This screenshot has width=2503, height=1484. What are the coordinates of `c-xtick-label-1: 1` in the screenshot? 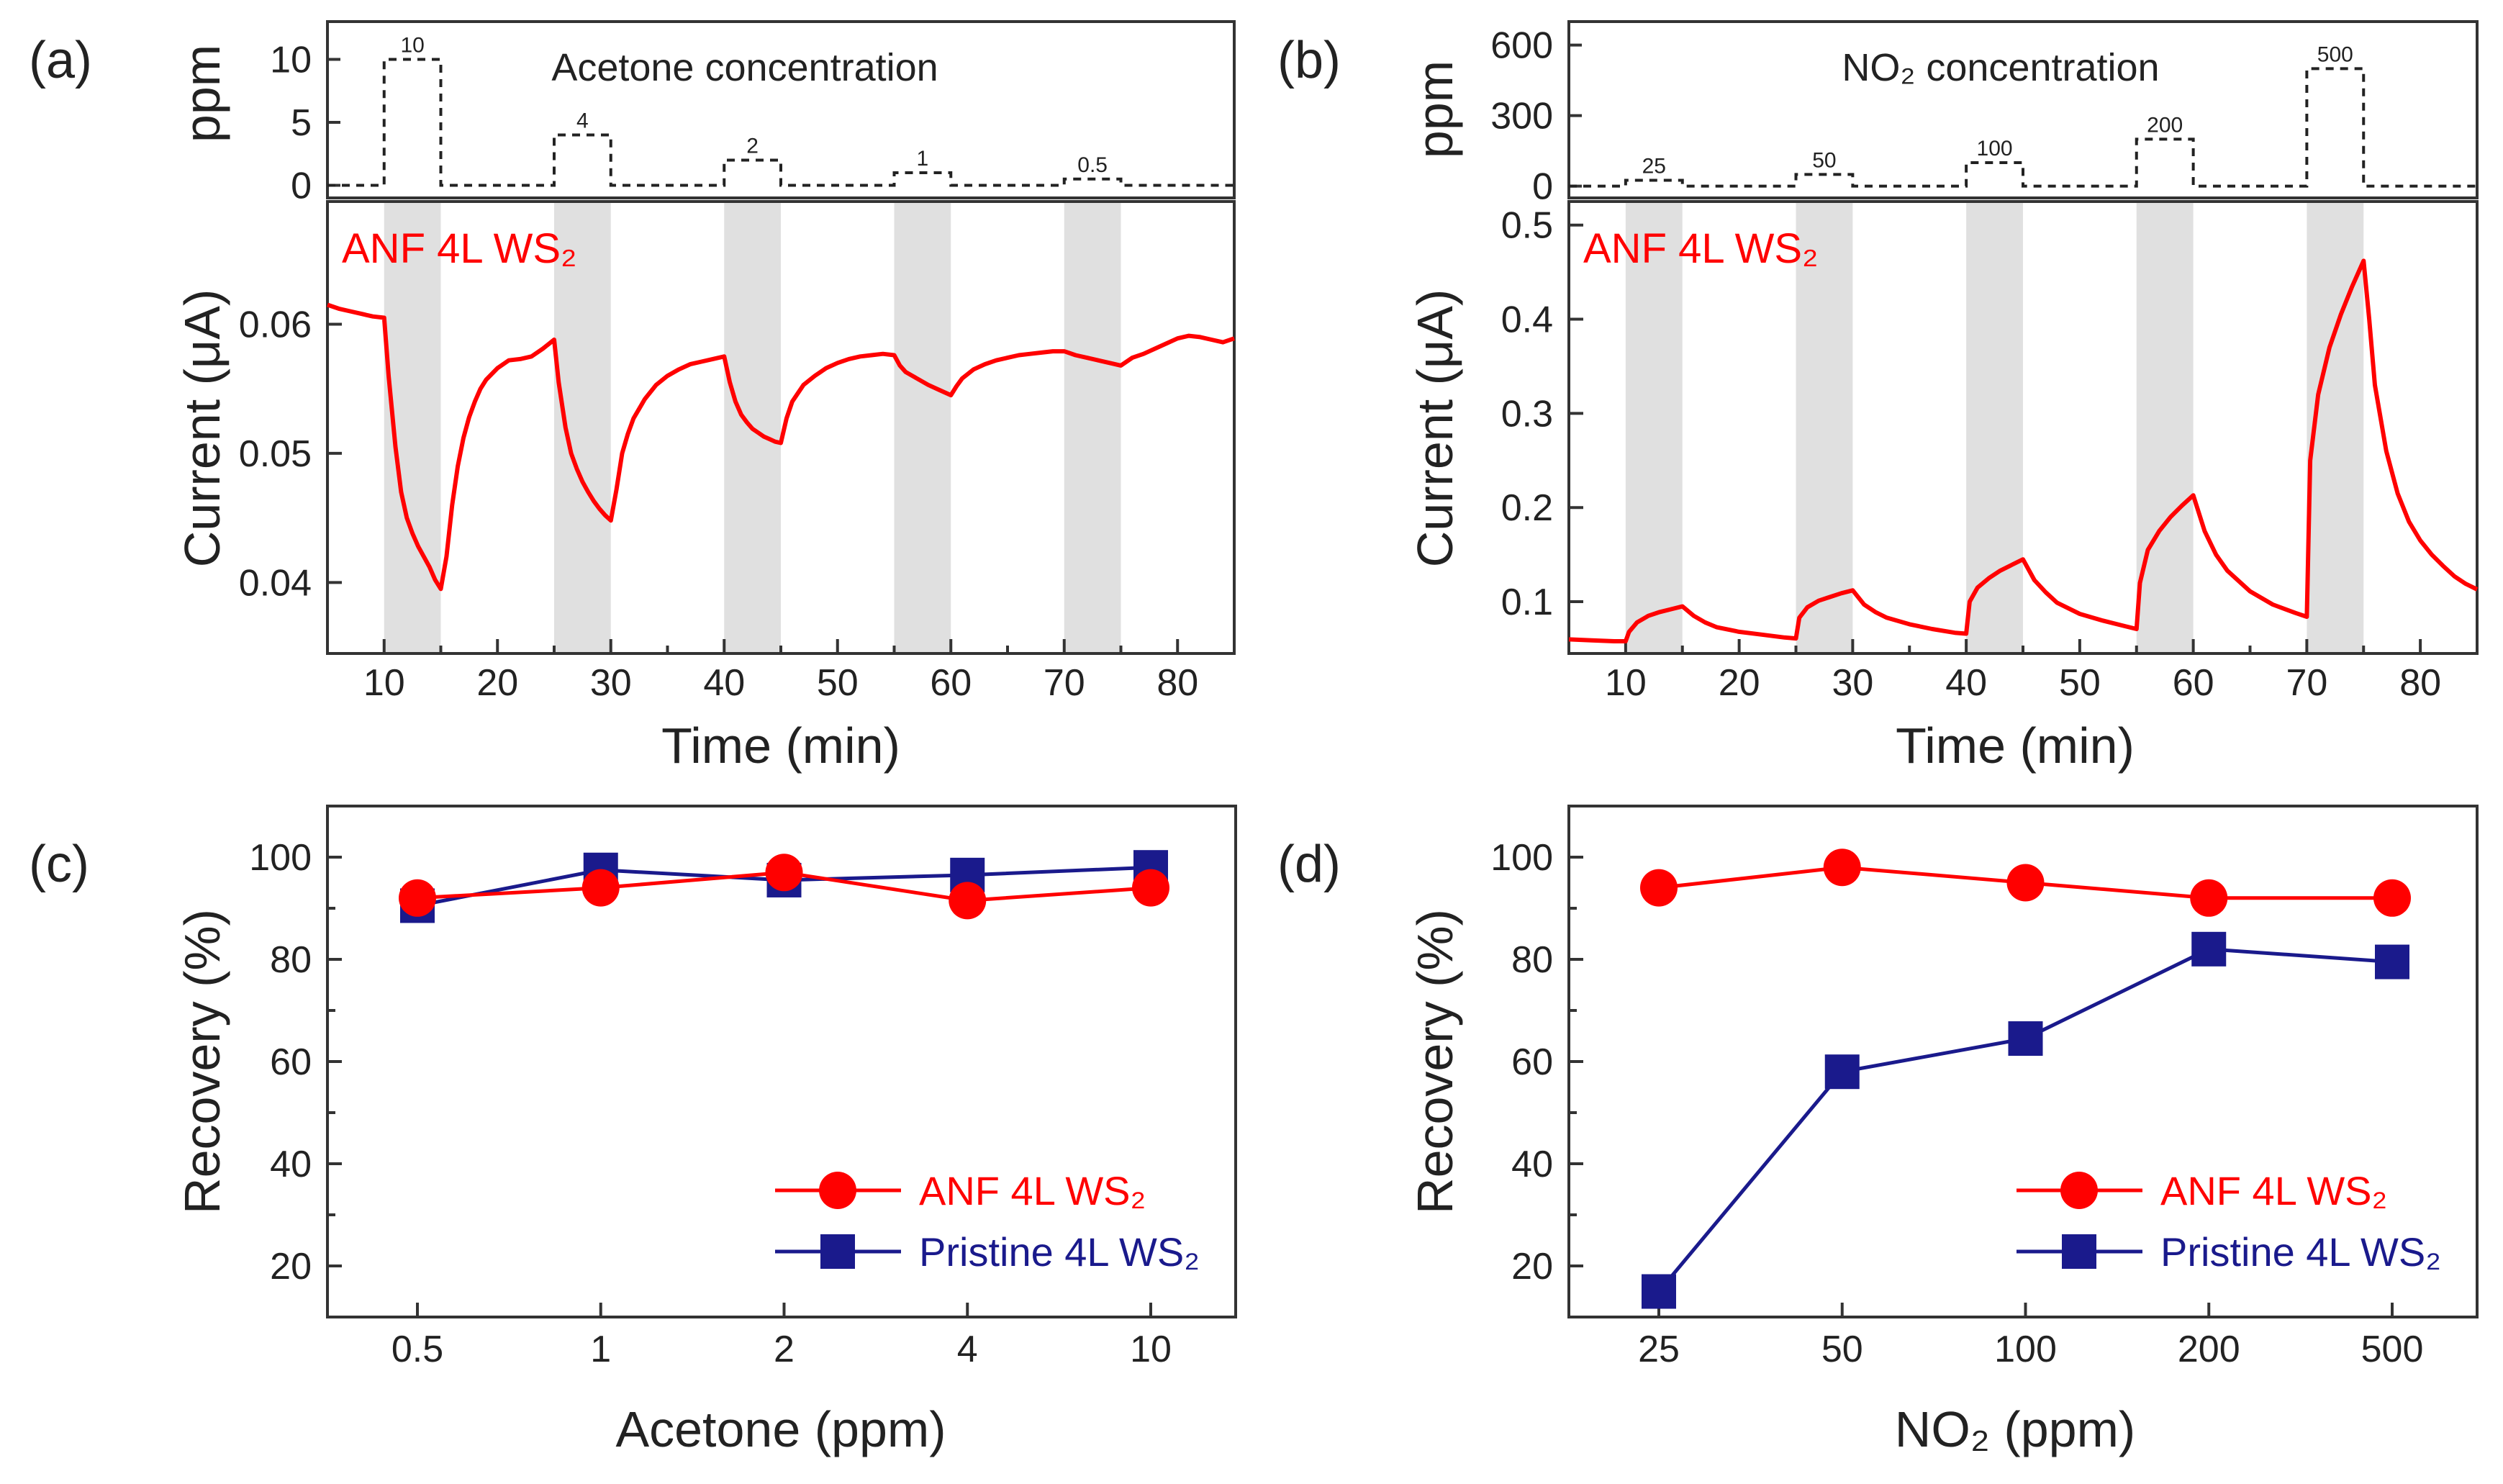 It's located at (601, 1349).